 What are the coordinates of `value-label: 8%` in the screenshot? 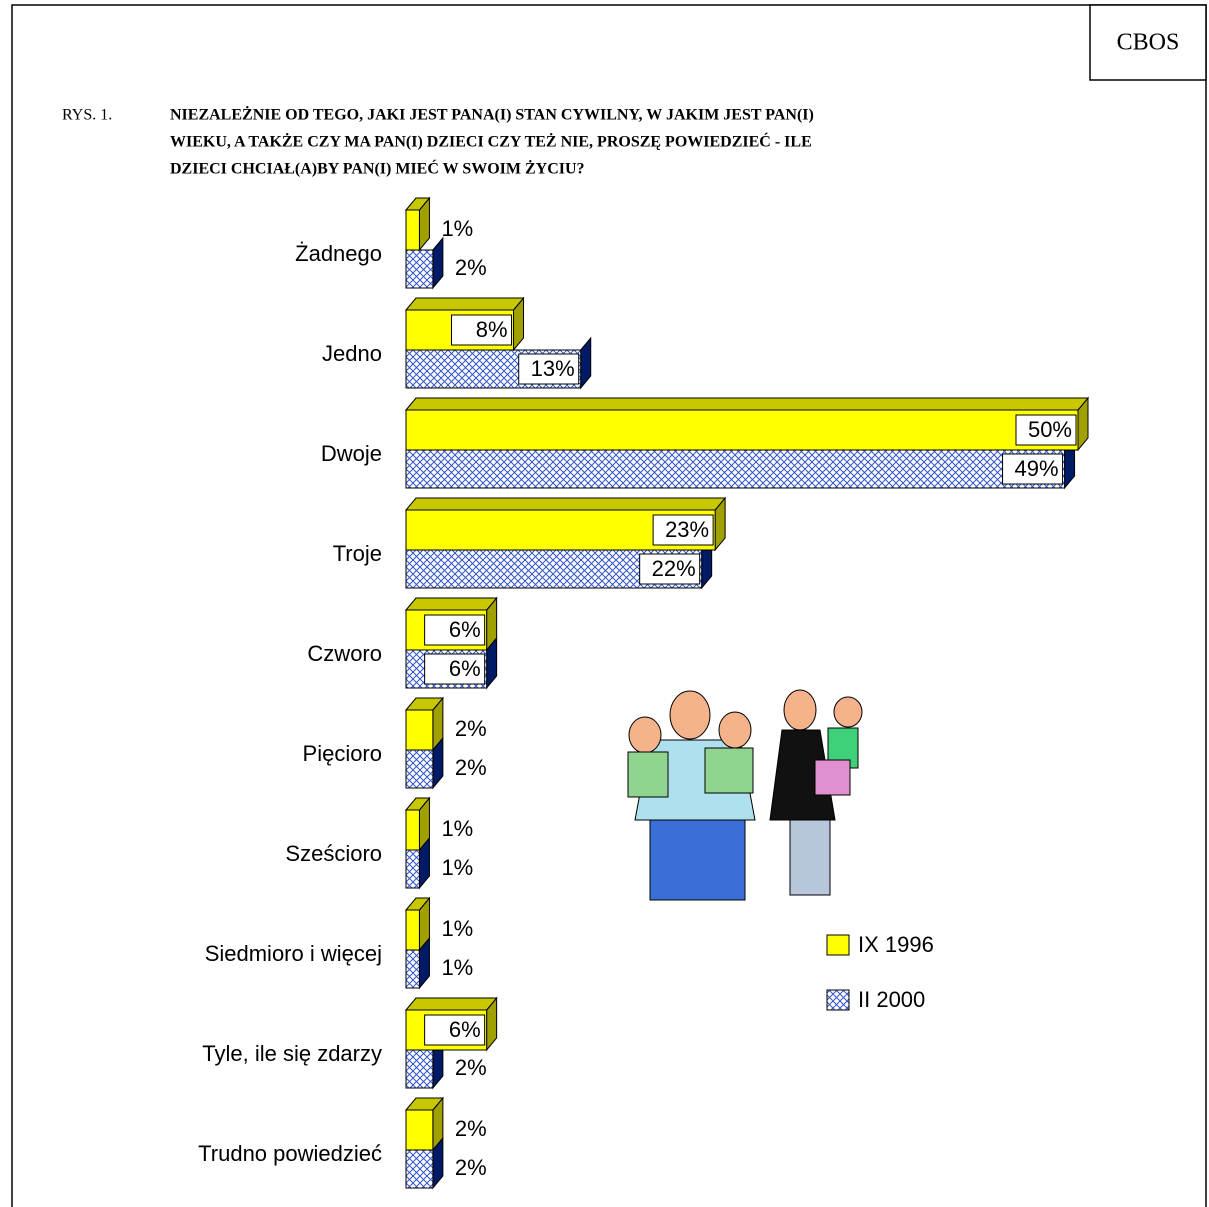 It's located at (492, 329).